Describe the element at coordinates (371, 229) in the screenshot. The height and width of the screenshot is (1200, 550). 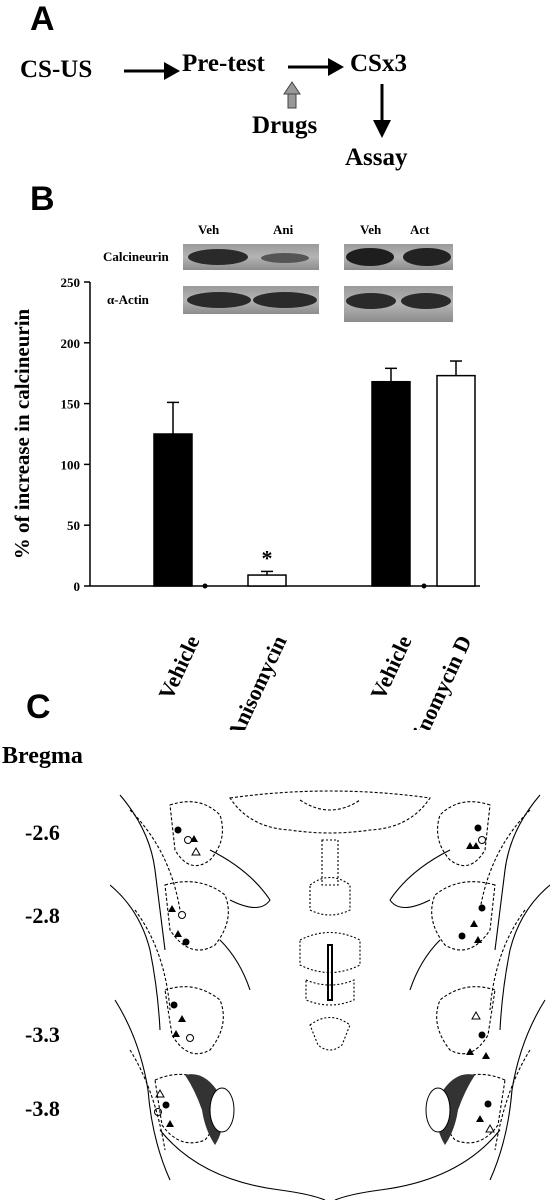
I see `lane-label-veh-2: Veh` at that location.